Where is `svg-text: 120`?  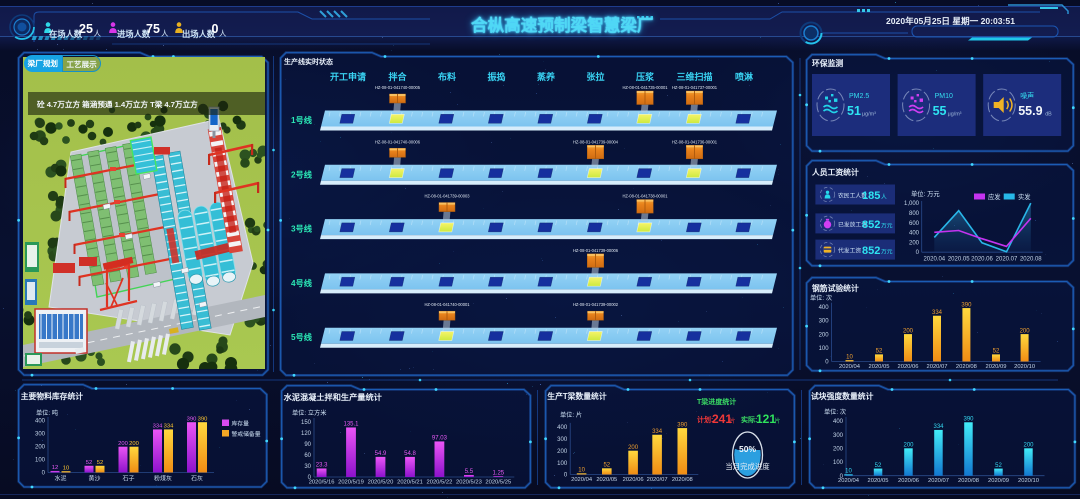
svg-text: 120 is located at coordinates (306, 434).